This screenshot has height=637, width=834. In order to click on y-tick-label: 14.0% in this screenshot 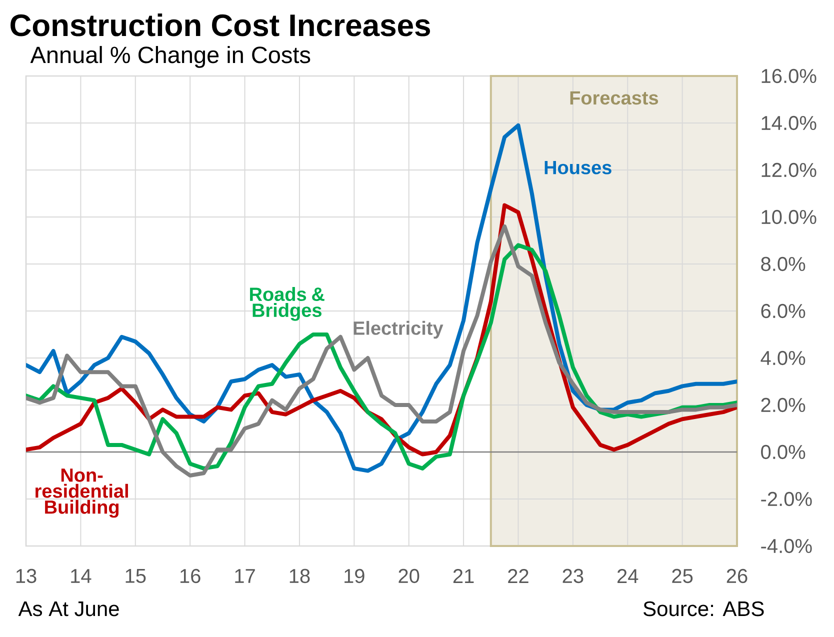, I will do `click(789, 123)`.